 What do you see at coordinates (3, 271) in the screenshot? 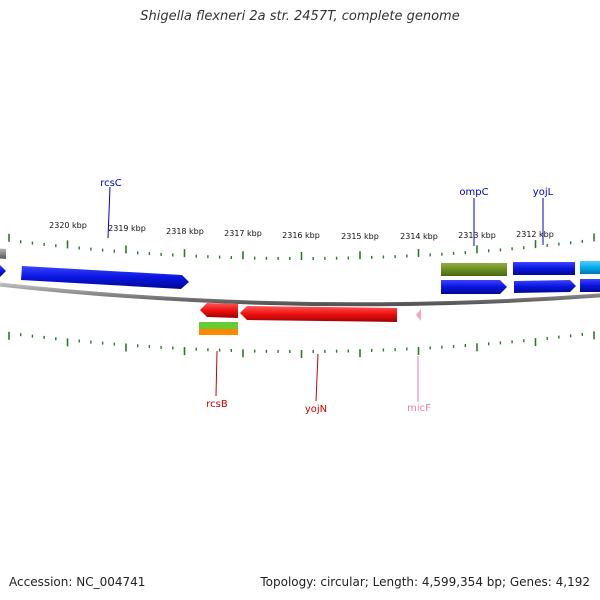
I see `cds-left-edge` at bounding box center [3, 271].